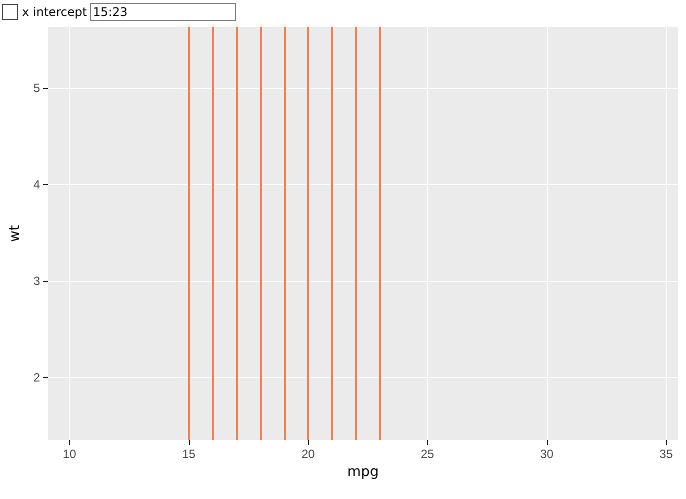  What do you see at coordinates (36, 281) in the screenshot?
I see `y-tick-label: 3` at bounding box center [36, 281].